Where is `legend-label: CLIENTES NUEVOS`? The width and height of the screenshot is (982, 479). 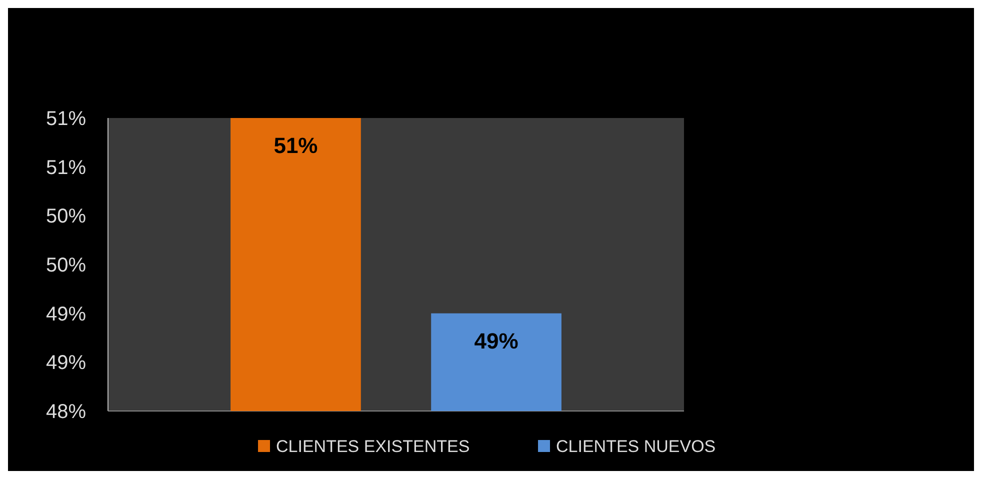 legend-label: CLIENTES NUEVOS is located at coordinates (636, 446).